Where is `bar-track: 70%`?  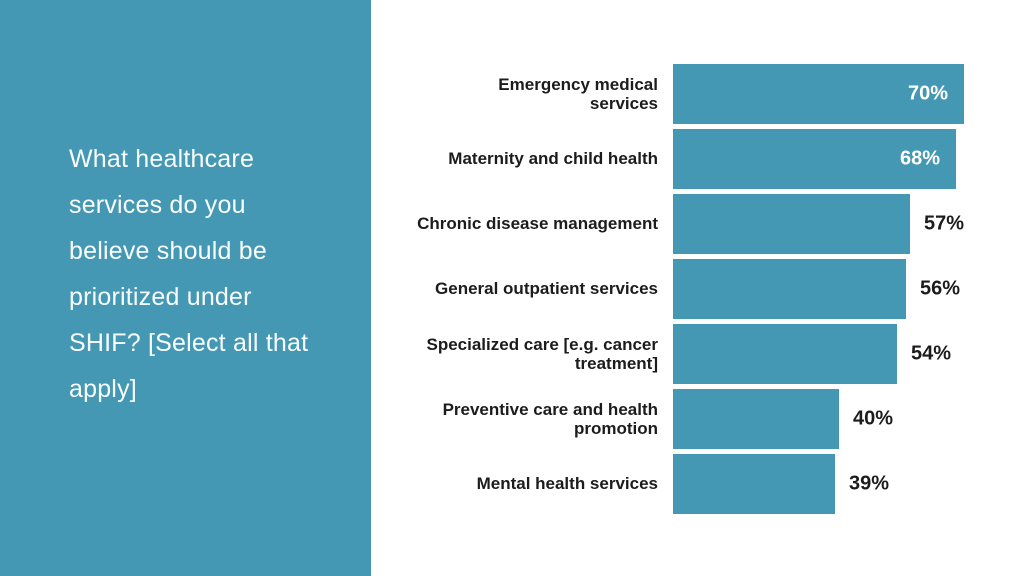
bar-track: 70% is located at coordinates (848, 93).